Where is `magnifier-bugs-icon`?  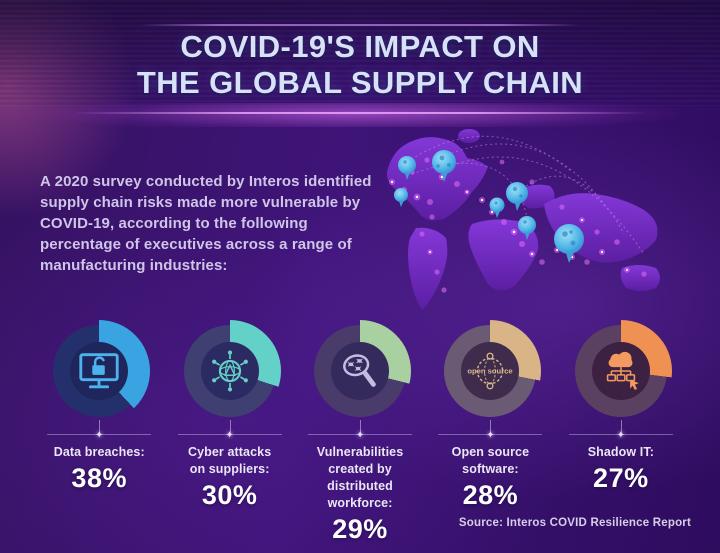
magnifier-bugs-icon is located at coordinates (359, 370).